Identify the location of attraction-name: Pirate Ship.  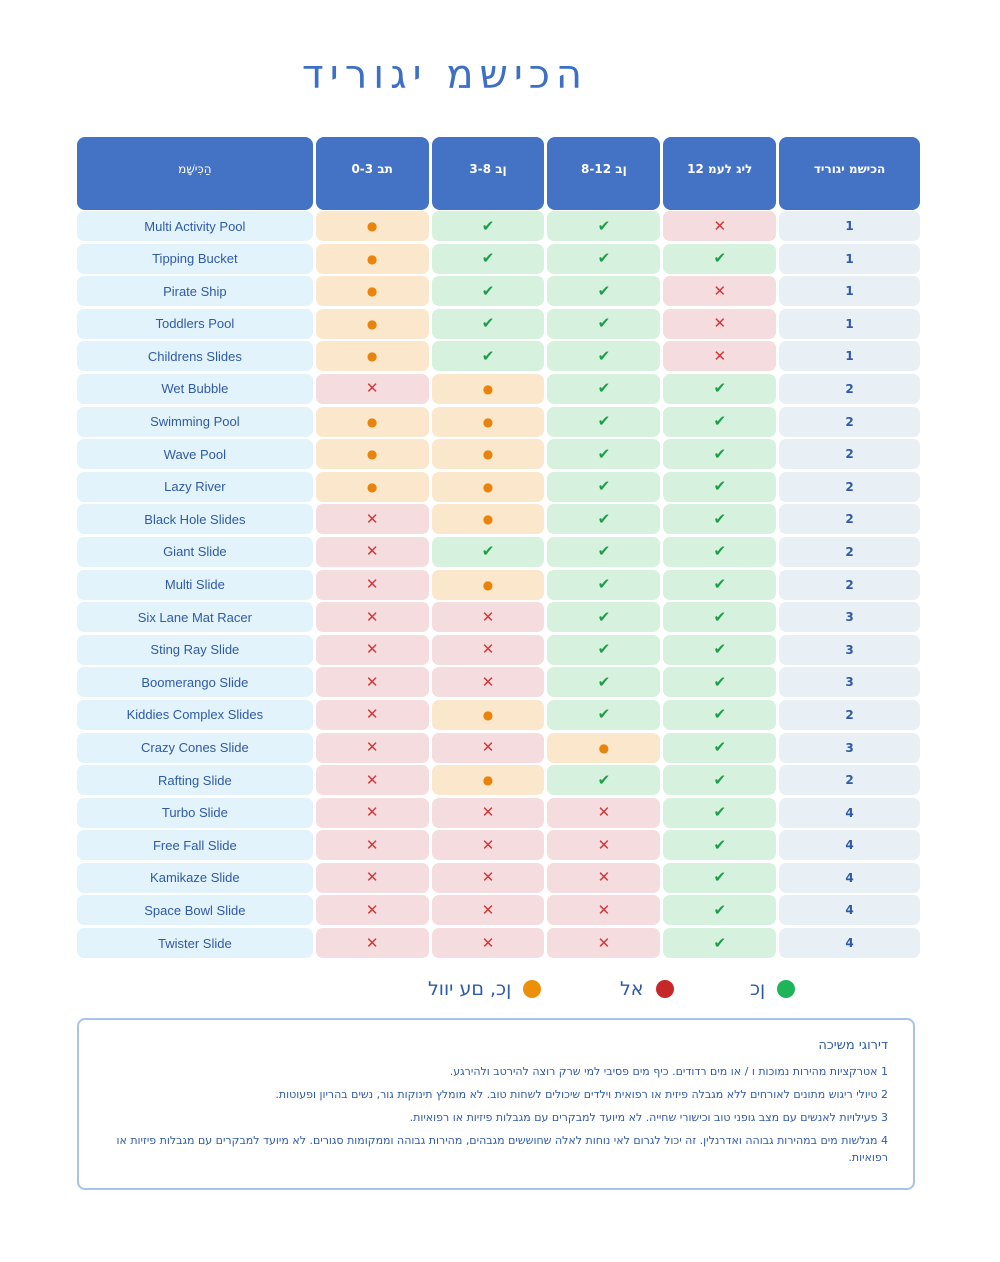
(195, 291).